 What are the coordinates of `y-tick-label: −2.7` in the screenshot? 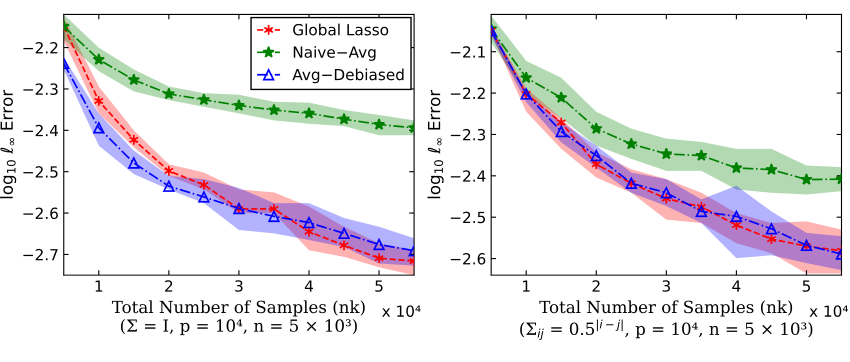 It's located at (40, 254).